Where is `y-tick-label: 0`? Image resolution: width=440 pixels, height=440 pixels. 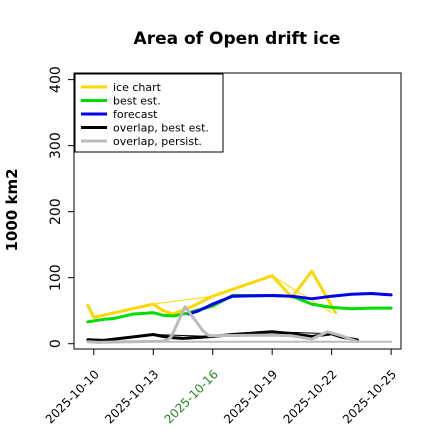 y-tick-label: 0 is located at coordinates (56, 343).